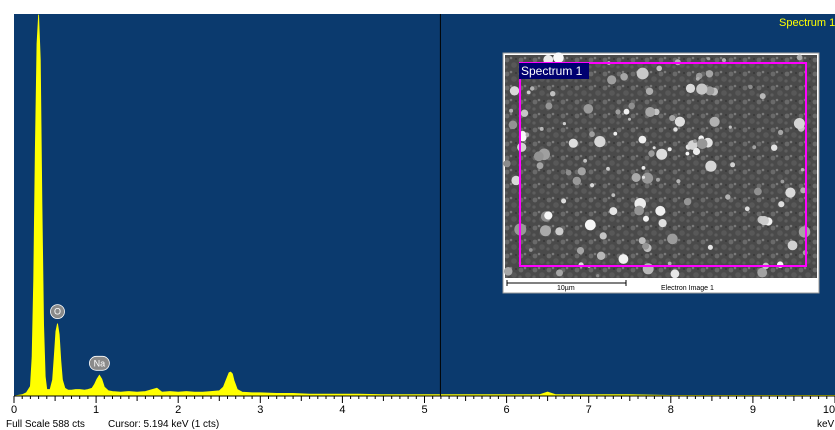  Describe the element at coordinates (829, 410) in the screenshot. I see `x-tick-label: 10` at that location.